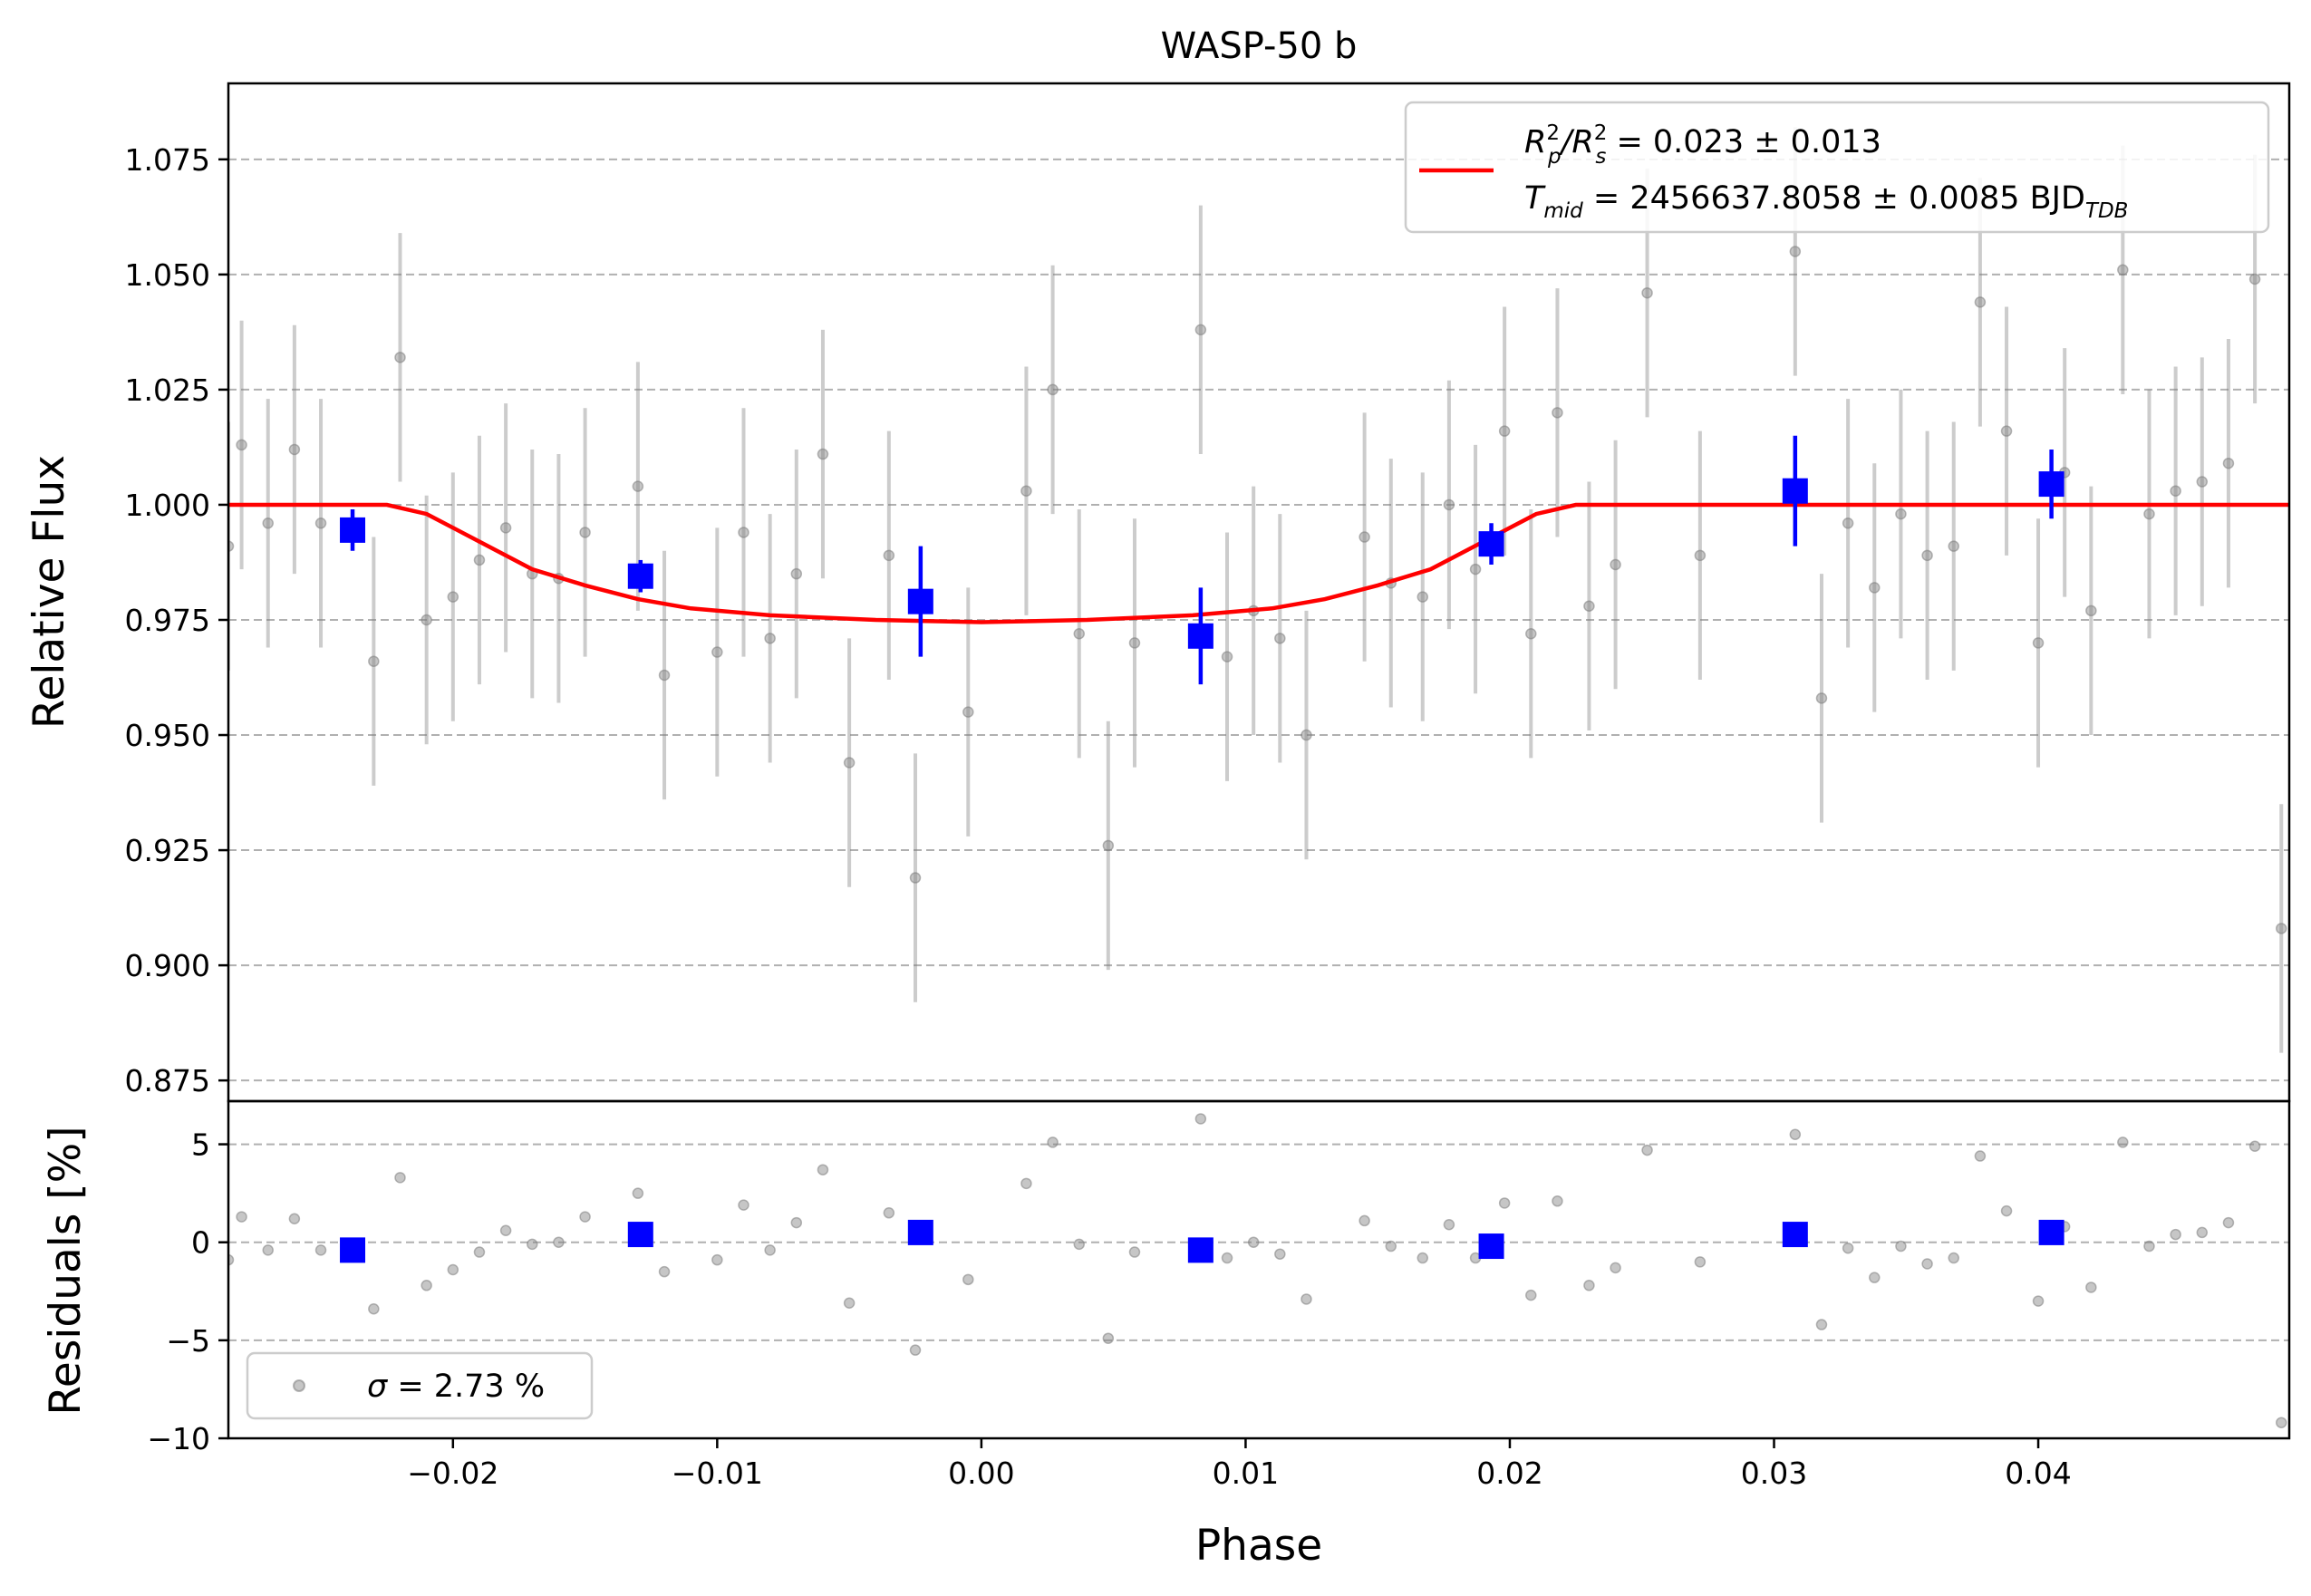 This screenshot has height=1596, width=2311. Describe the element at coordinates (452, 1473) in the screenshot. I see `x-tick-label: −0.02` at that location.